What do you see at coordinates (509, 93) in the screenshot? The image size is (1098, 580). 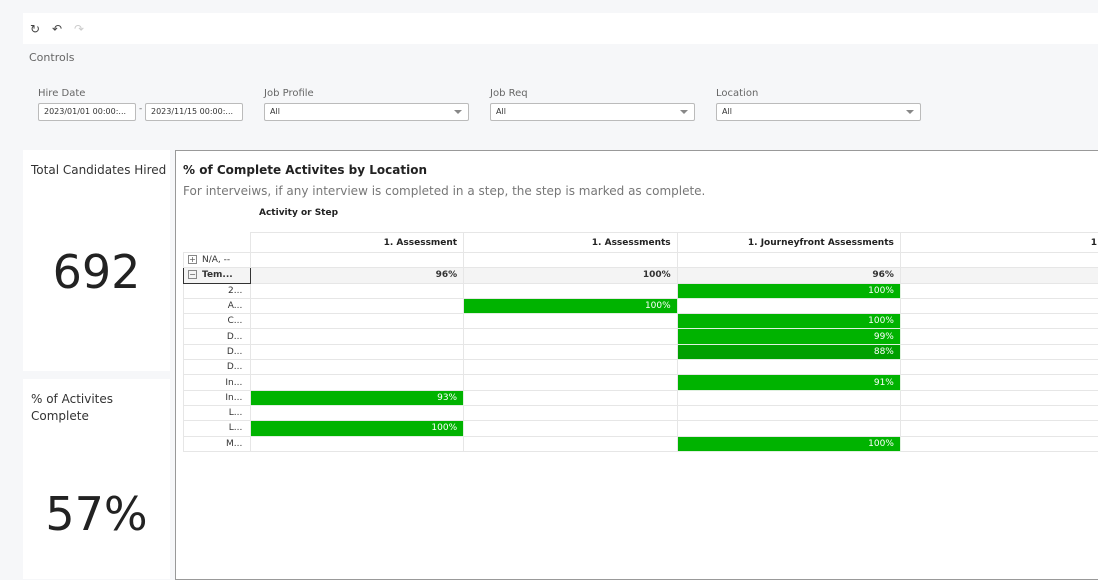 I see `job-req-label: Job Req` at bounding box center [509, 93].